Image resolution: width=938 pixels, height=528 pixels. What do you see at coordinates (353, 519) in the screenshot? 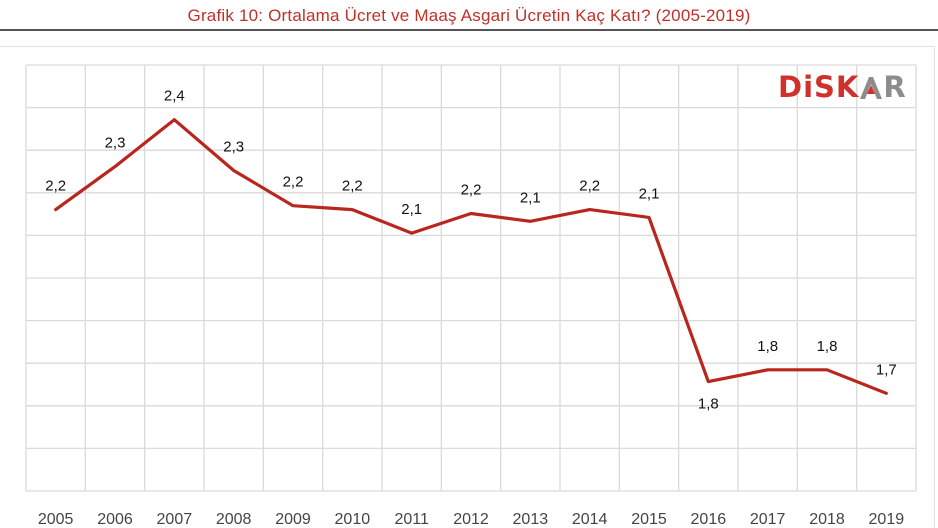
I see `x-tick-label: 2010` at bounding box center [353, 519].